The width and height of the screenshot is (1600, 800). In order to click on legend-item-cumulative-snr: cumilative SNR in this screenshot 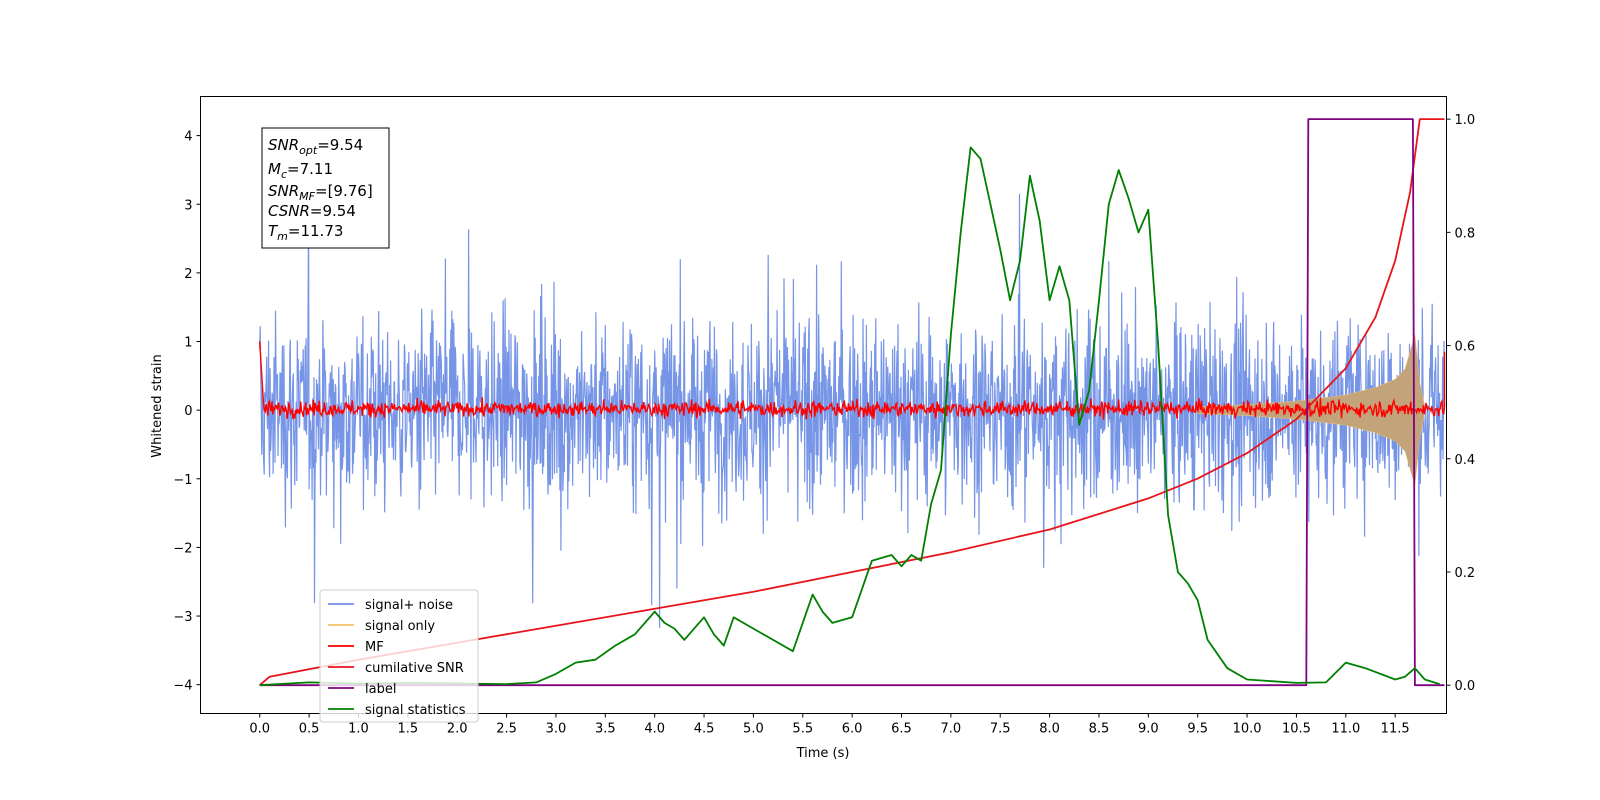, I will do `click(414, 668)`.